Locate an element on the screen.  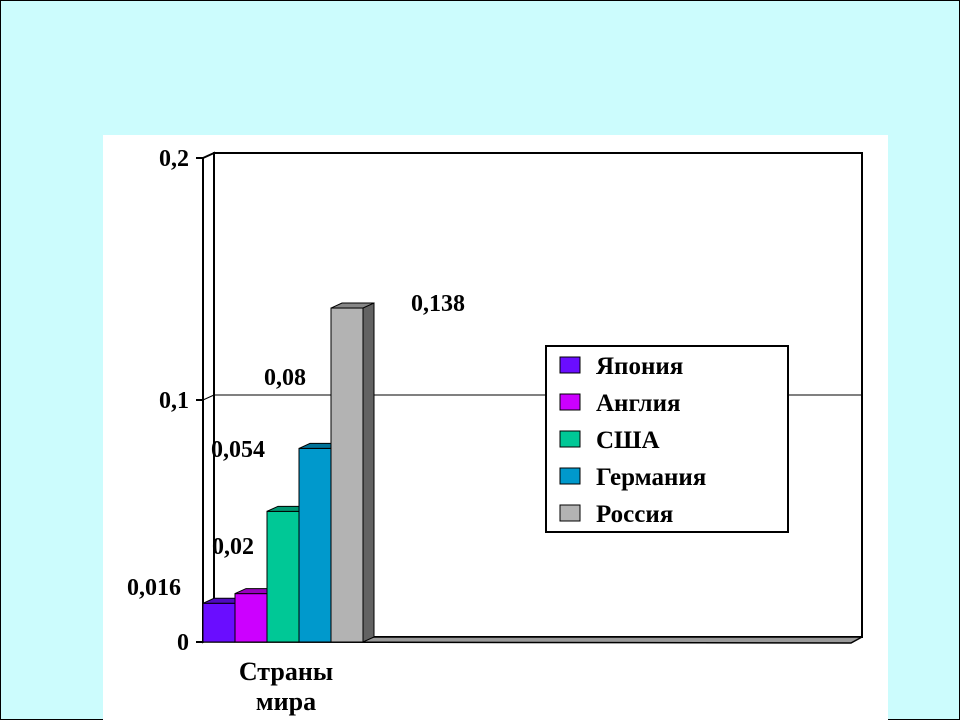
legend-label: США is located at coordinates (628, 440).